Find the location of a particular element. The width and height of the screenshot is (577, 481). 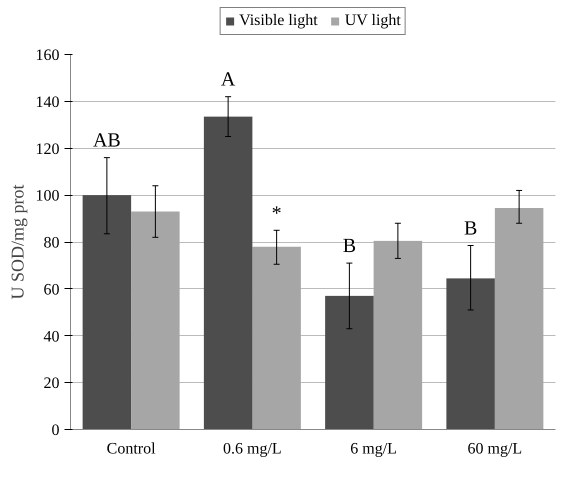

y-tick-label: 160 is located at coordinates (48, 55).